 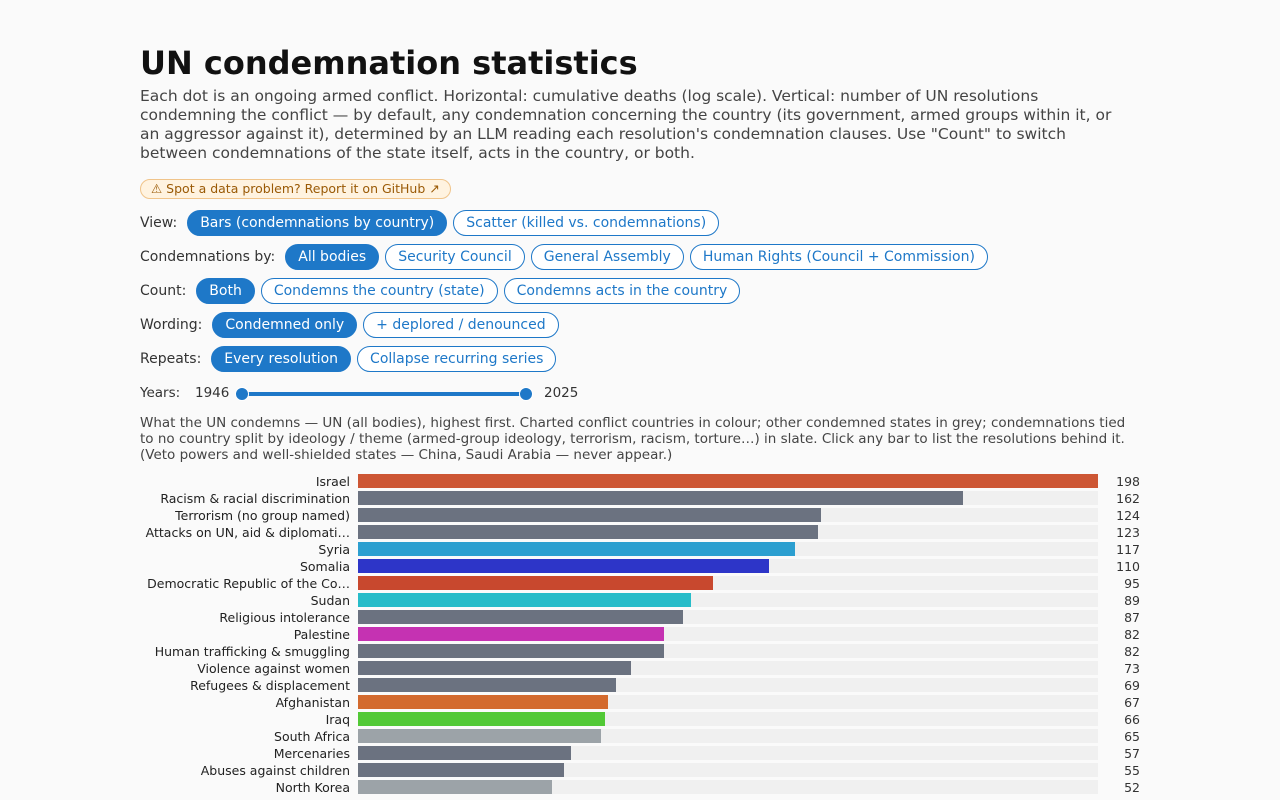 I want to click on page-title: UN condemnation statistics, so click(x=389, y=63).